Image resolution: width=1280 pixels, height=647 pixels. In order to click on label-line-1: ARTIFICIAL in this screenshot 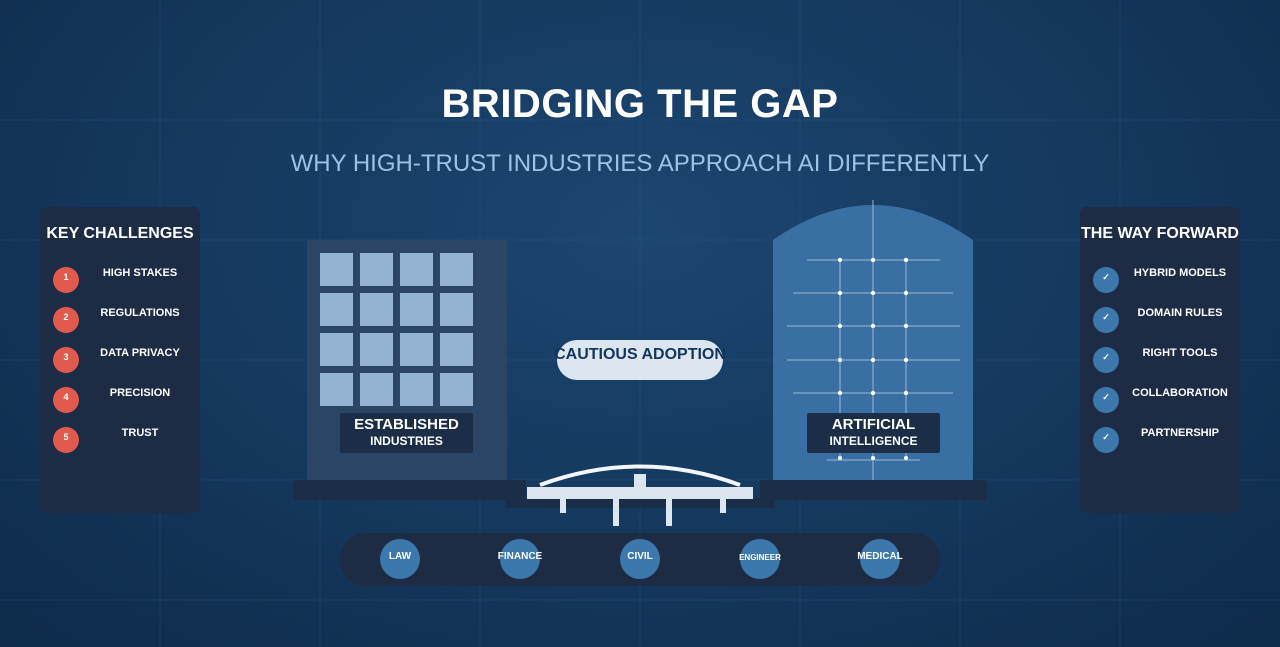, I will do `click(873, 424)`.